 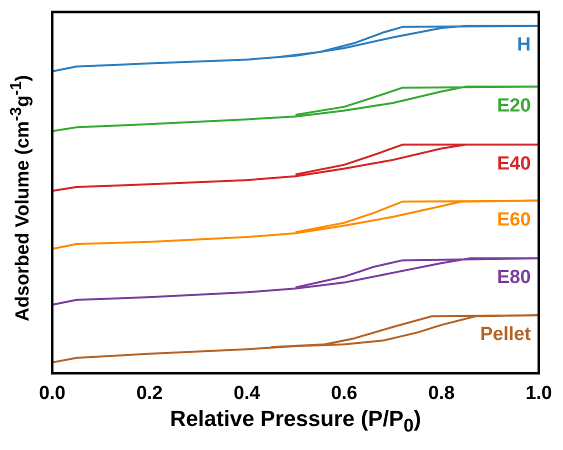 What do you see at coordinates (524, 45) in the screenshot?
I see `series-label: H` at bounding box center [524, 45].